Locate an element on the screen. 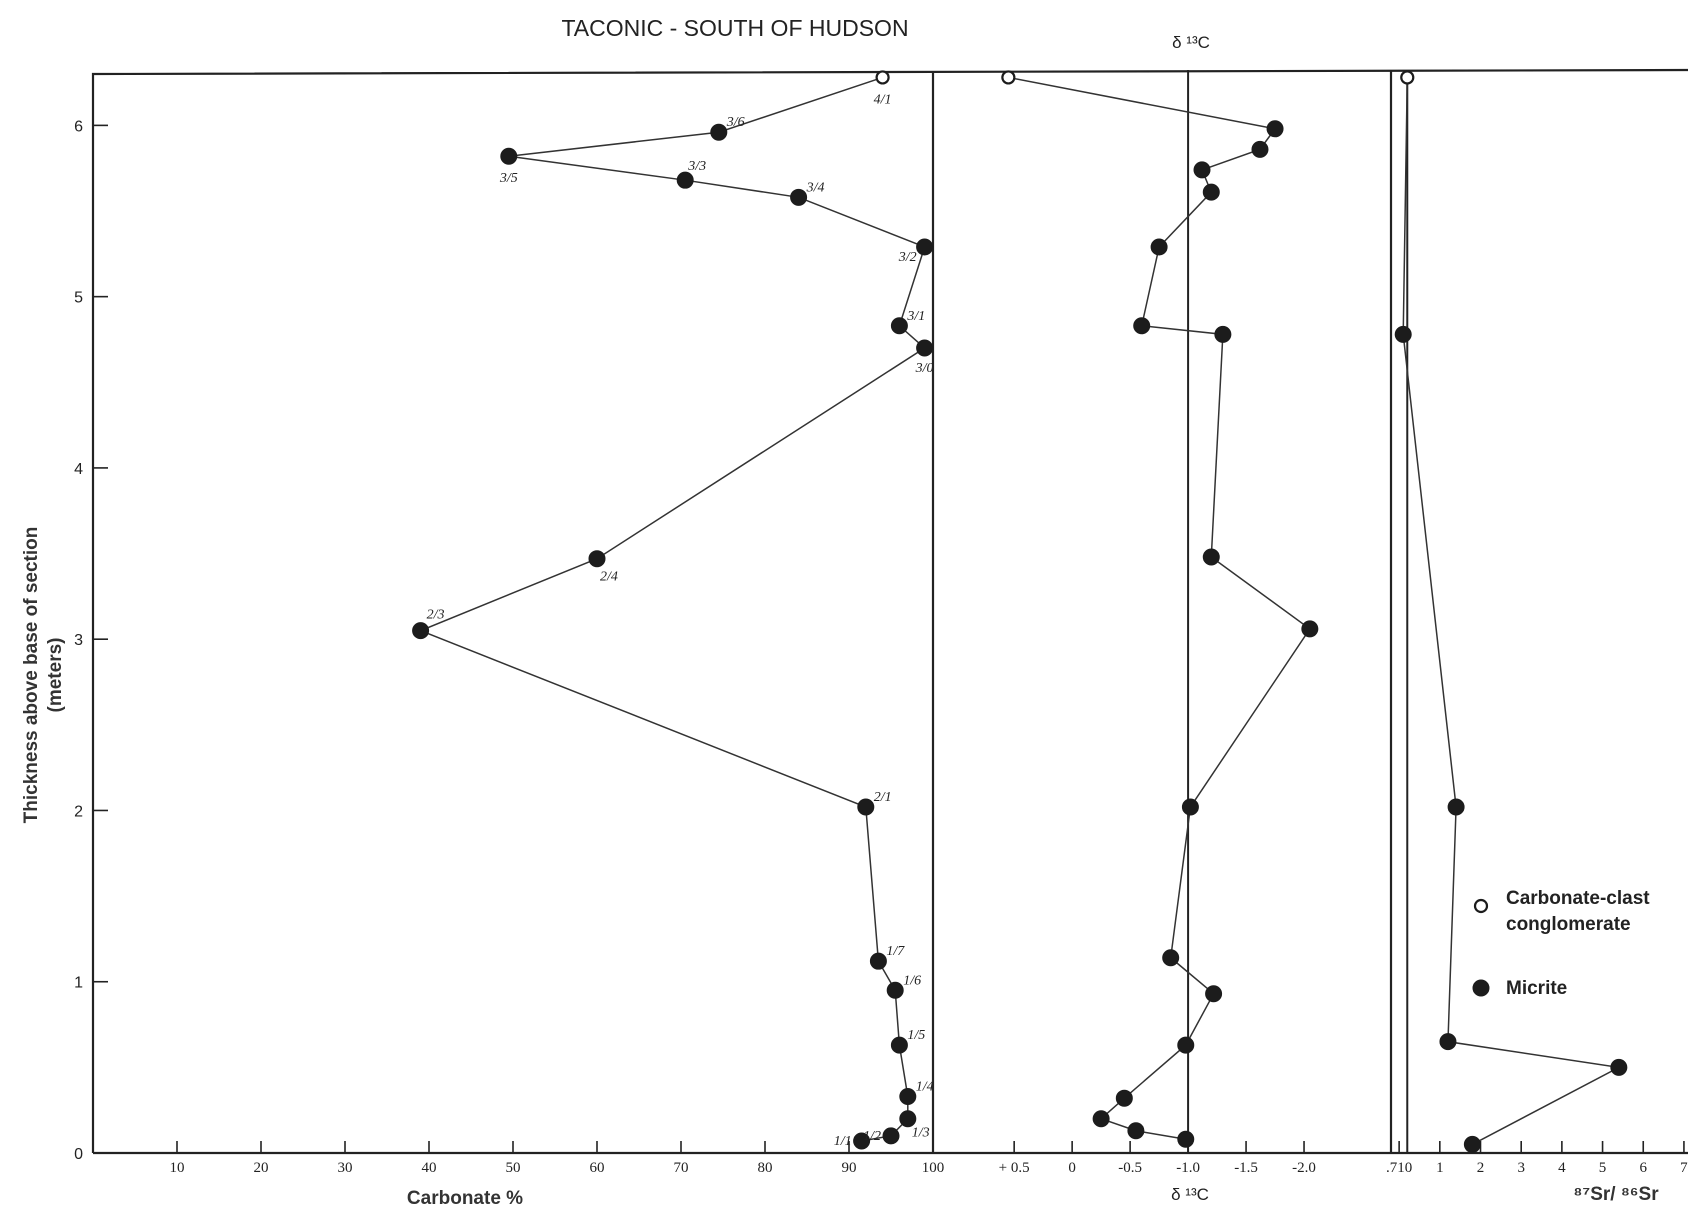 The image size is (1688, 1217). sr-x-tick-label: 7 is located at coordinates (1684, 1168).